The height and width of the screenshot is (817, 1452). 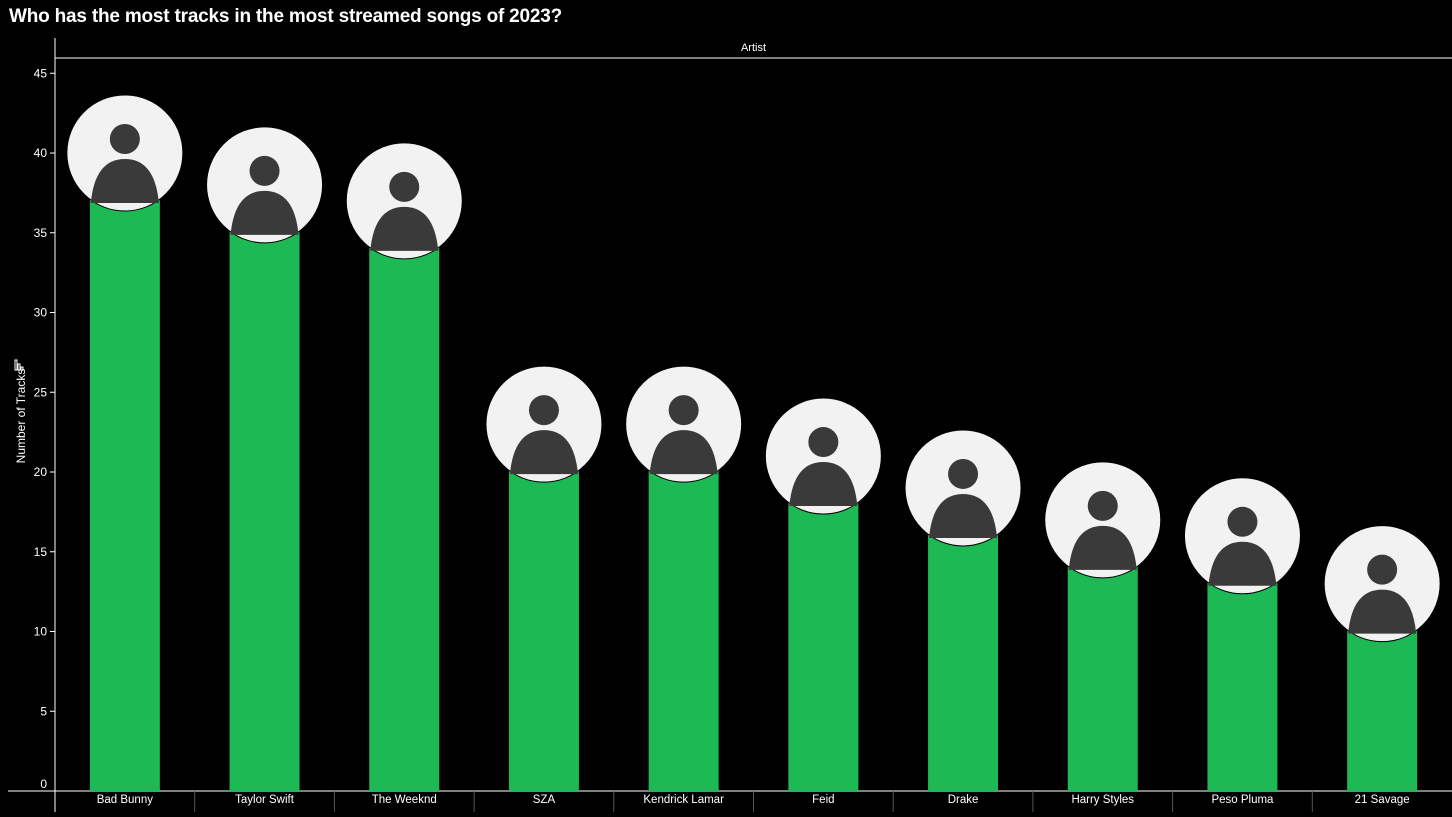 I want to click on artist-portrait-the-weeknd, so click(x=404, y=201).